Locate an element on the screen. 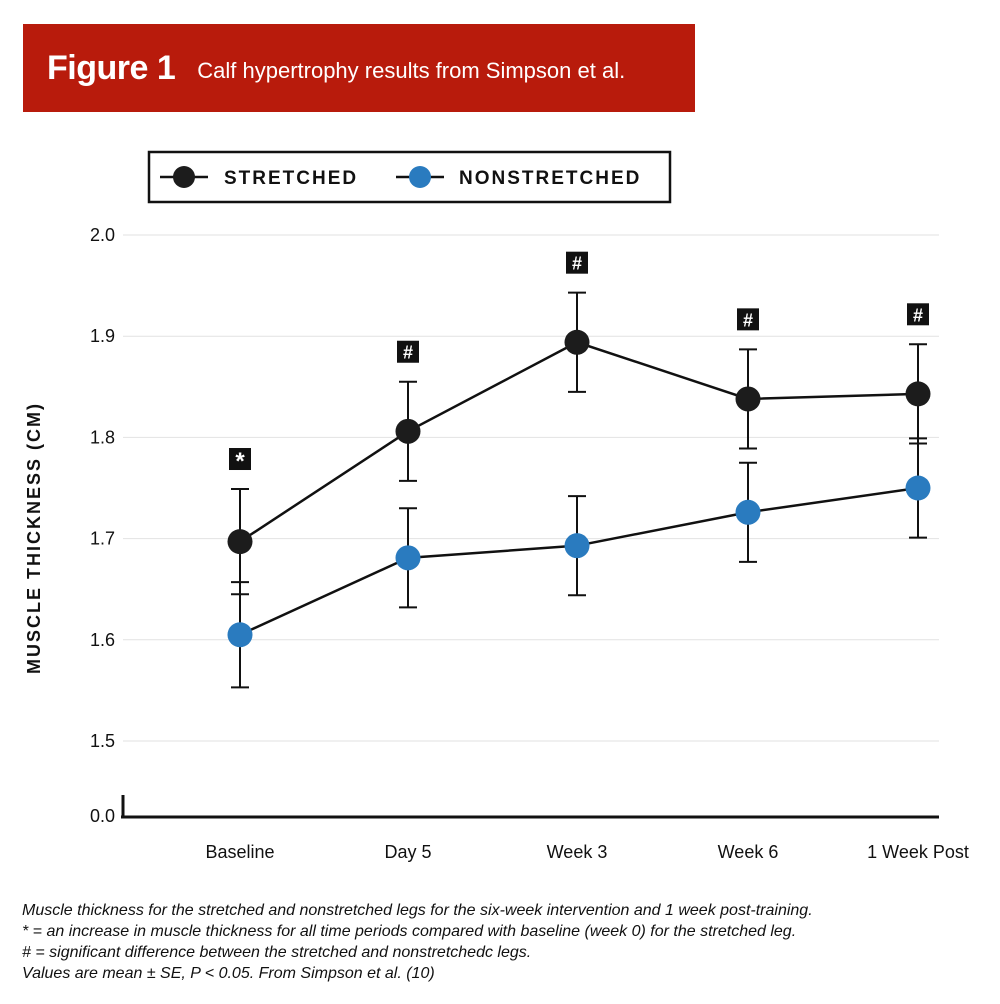 This screenshot has height=1004, width=1000. y-tick-labels: 0.0 1.5 1.6 1.7 1.8 1.9 2.0 is located at coordinates (102, 525).